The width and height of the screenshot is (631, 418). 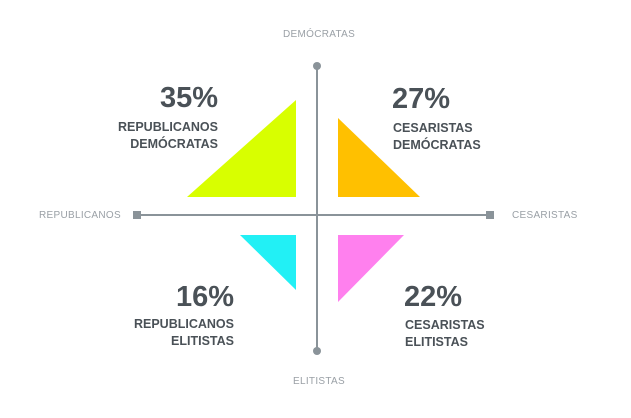 I want to click on triangle-republicanos-elitistas, so click(x=268, y=262).